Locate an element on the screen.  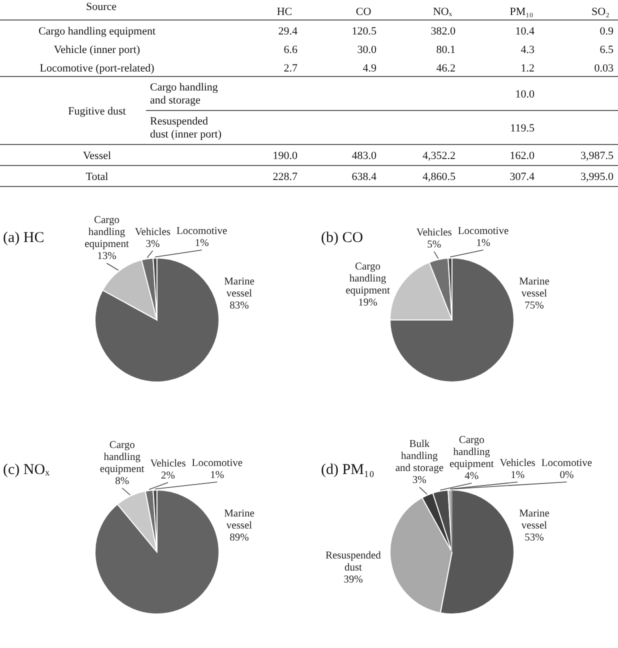
slice-label: Resuspended dust is located at coordinates (354, 562).